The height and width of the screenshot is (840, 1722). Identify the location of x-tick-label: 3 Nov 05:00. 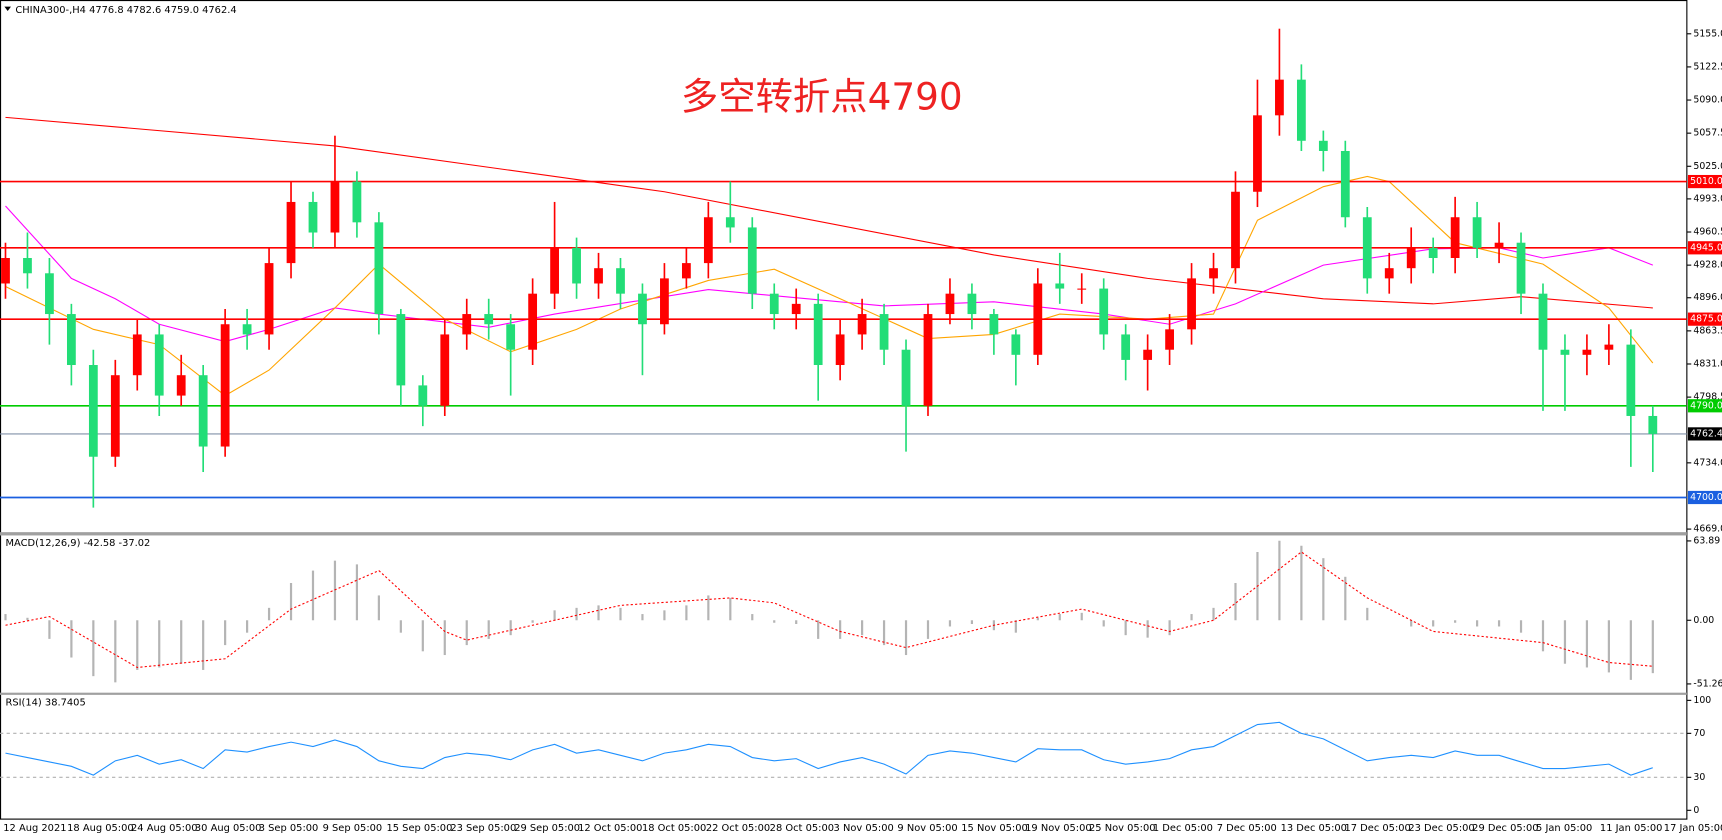
(864, 828).